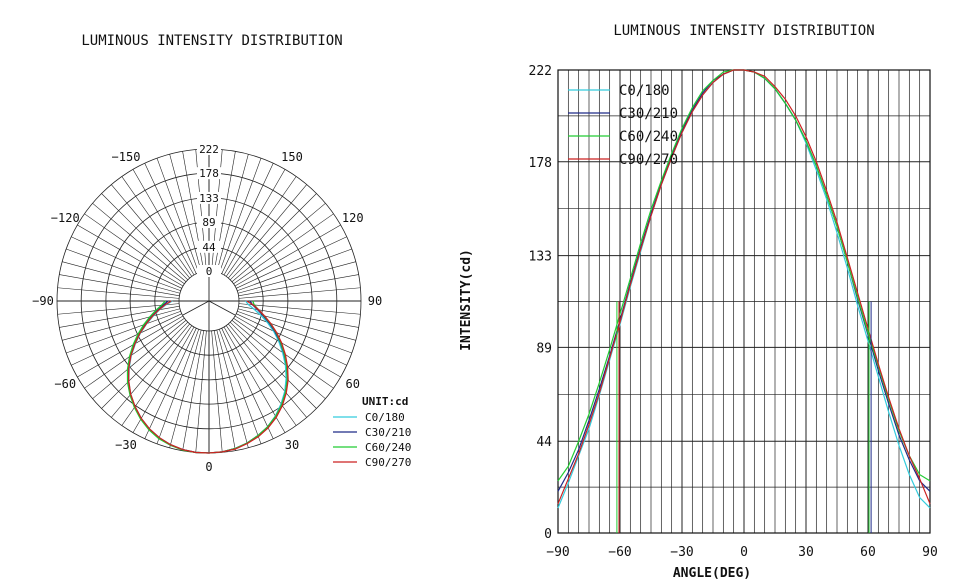 This screenshot has width=957, height=587. I want to click on polar-angle-label: 30, so click(292, 445).